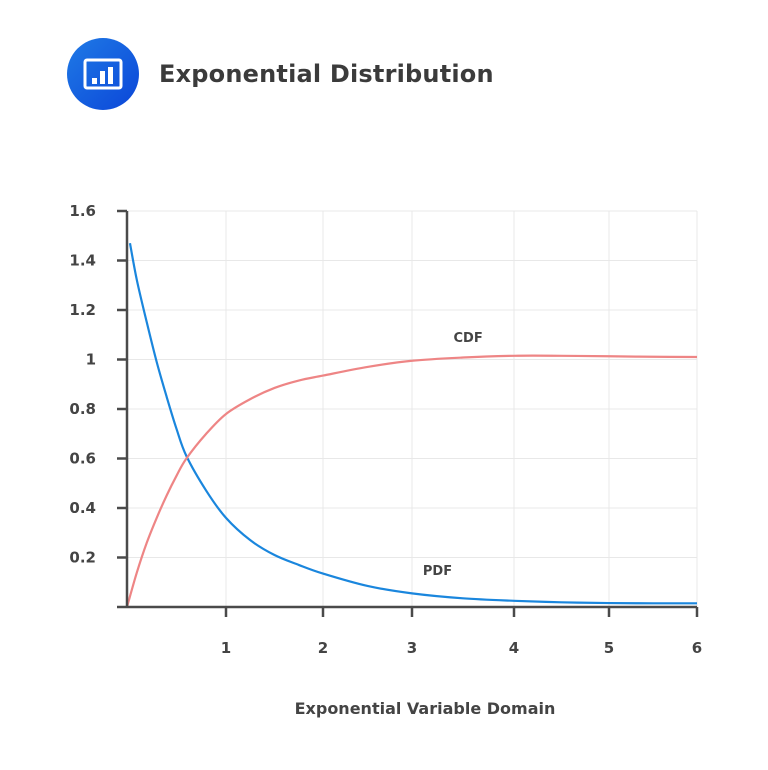 Image resolution: width=768 pixels, height=770 pixels. I want to click on x-tick-label: 3, so click(412, 648).